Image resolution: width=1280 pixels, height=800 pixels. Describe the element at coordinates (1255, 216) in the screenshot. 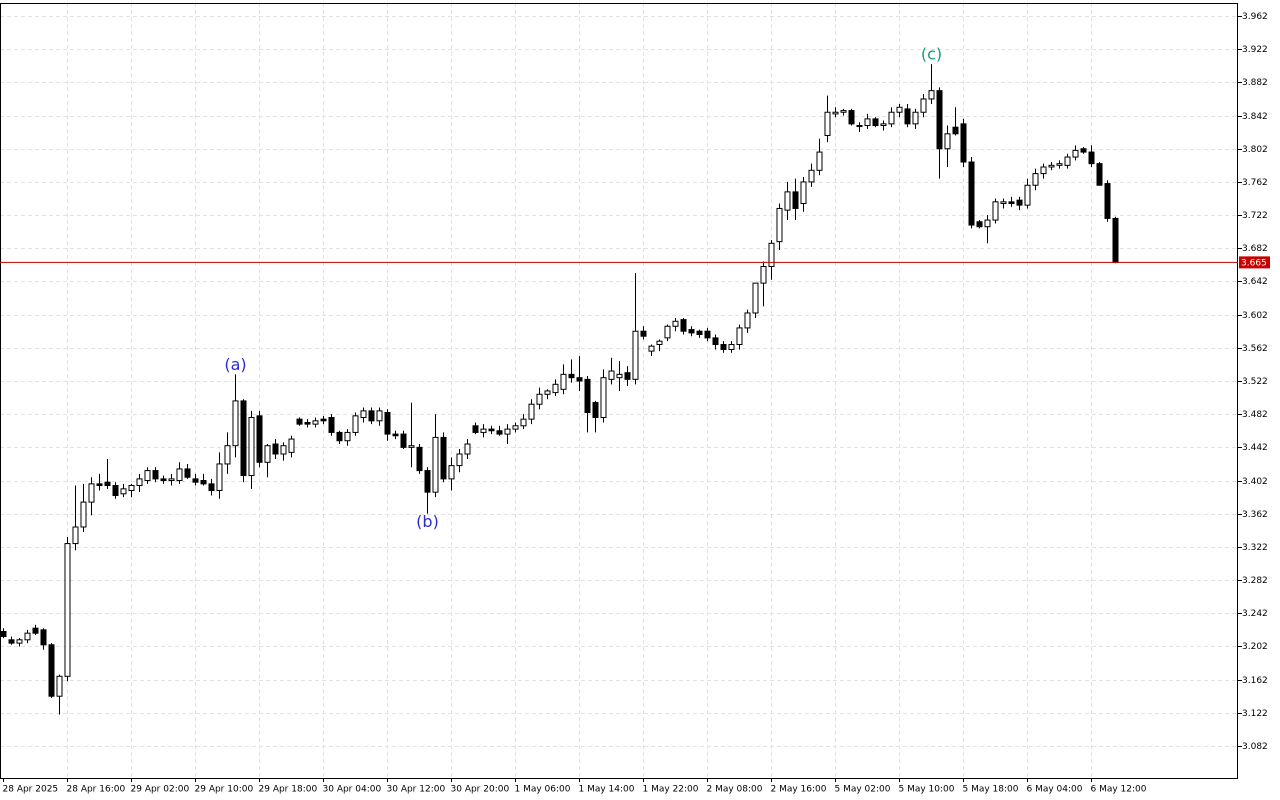

I see `y-tick-label: 3.722` at that location.